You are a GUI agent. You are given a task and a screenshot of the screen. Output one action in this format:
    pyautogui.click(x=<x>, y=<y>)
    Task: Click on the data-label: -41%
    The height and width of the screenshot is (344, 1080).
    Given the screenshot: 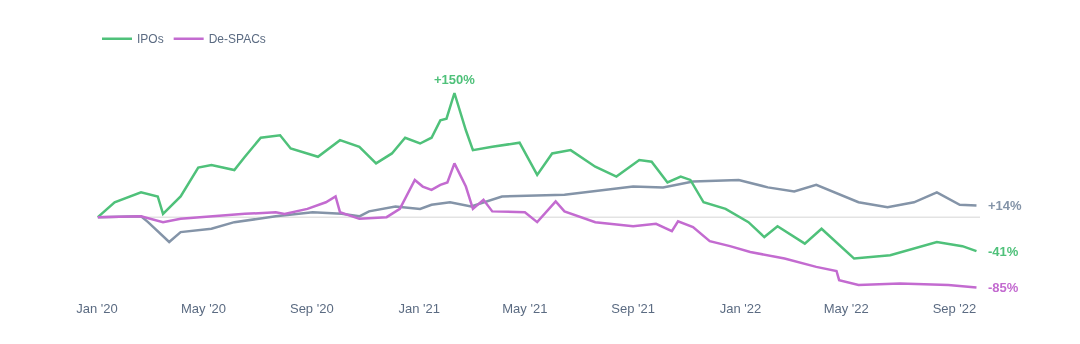 What is the action you would take?
    pyautogui.click(x=1003, y=251)
    